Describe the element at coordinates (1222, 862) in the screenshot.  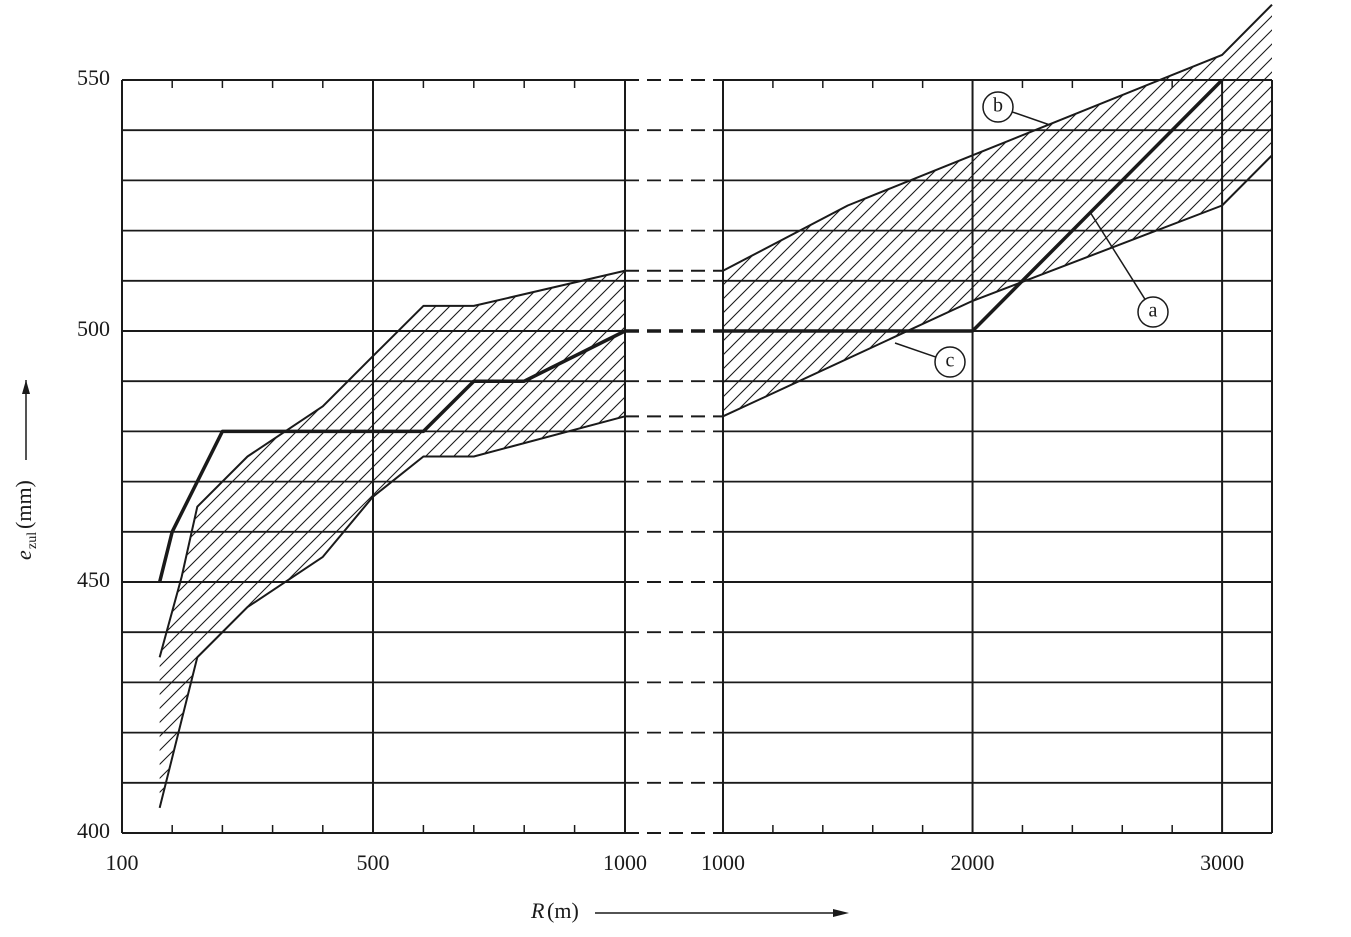
I see `x-tick-label: 3000` at that location.